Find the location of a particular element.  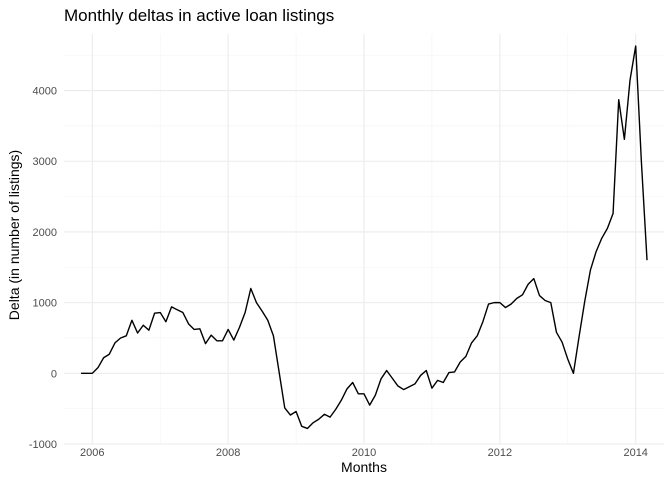

x-tick-label: 2010 is located at coordinates (364, 453).